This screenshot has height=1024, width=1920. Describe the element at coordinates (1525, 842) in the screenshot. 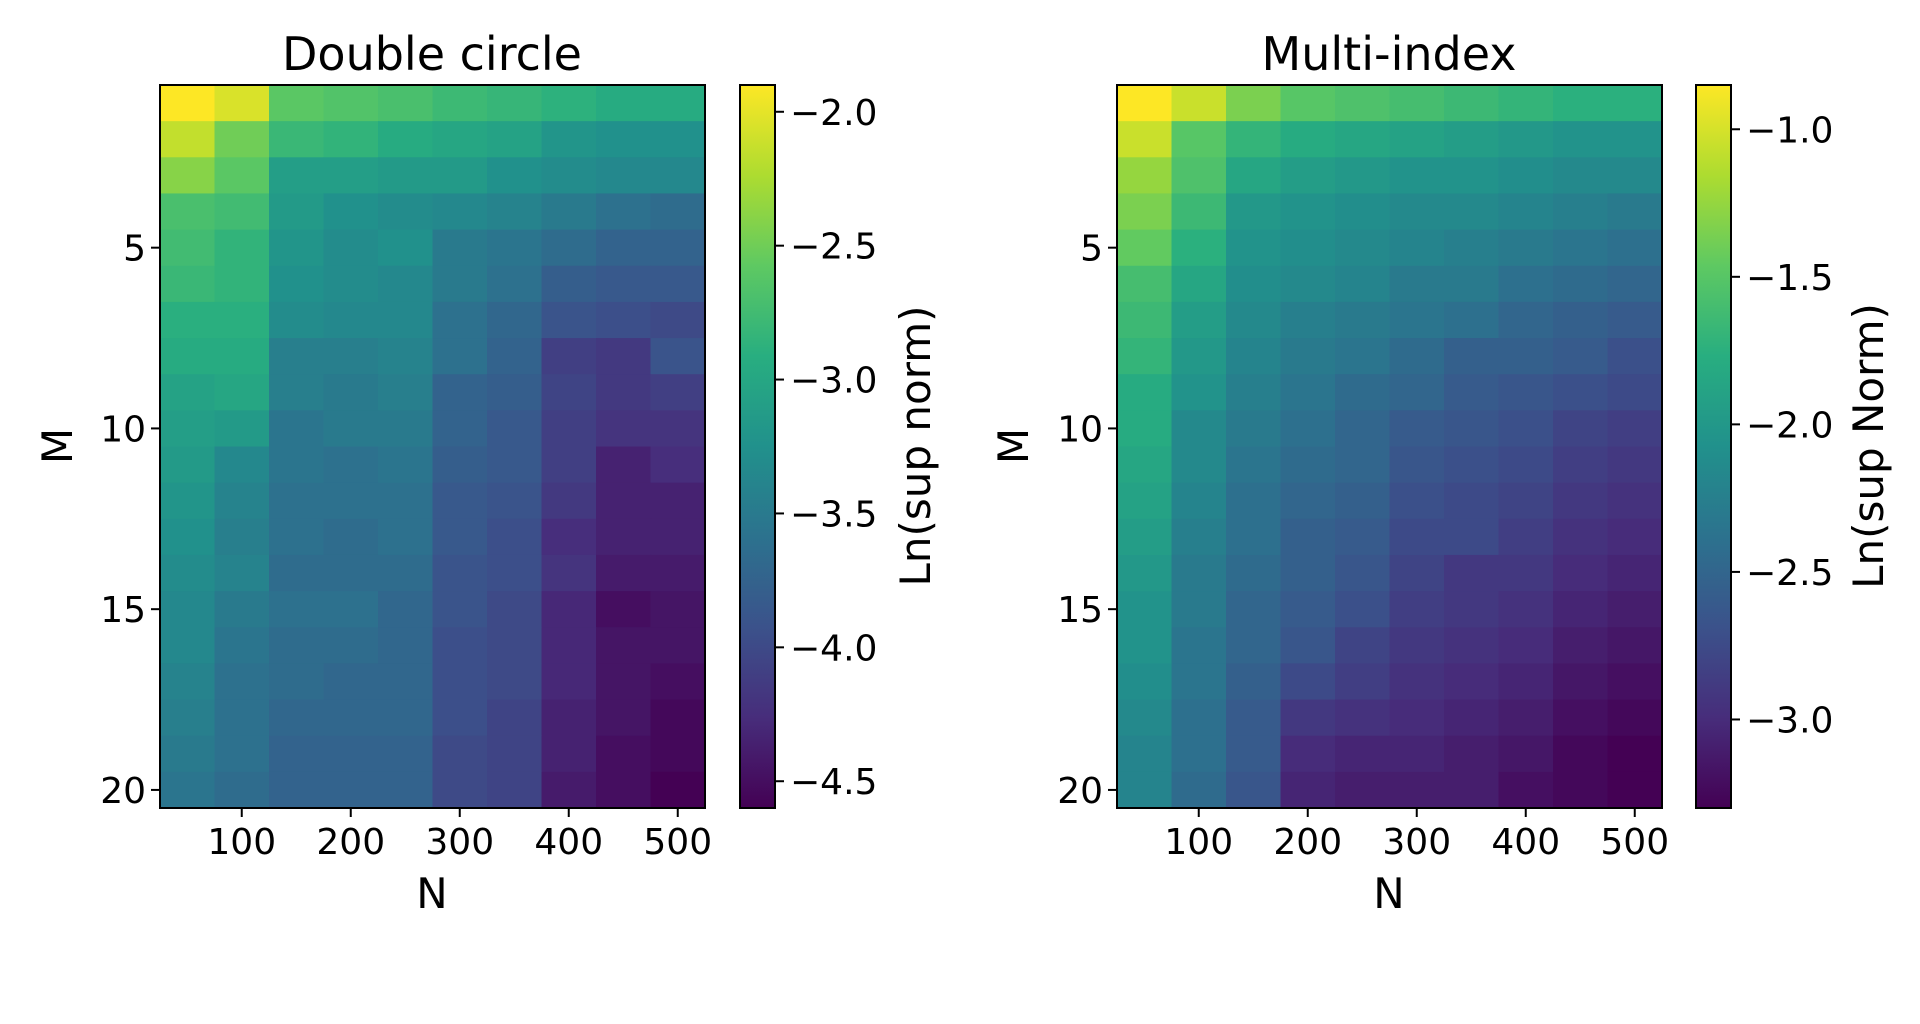

I see `x-tick-label: 400` at that location.